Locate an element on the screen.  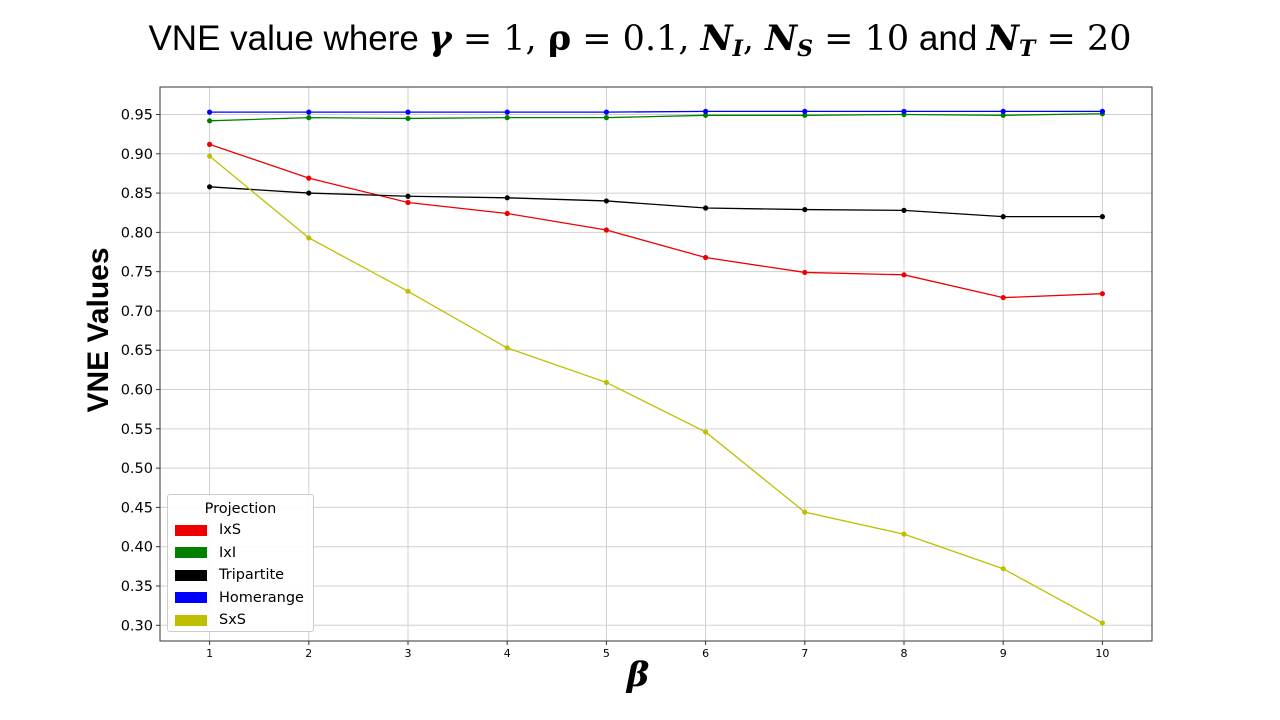
y-tick-label: 0.65 is located at coordinates (137, 351).